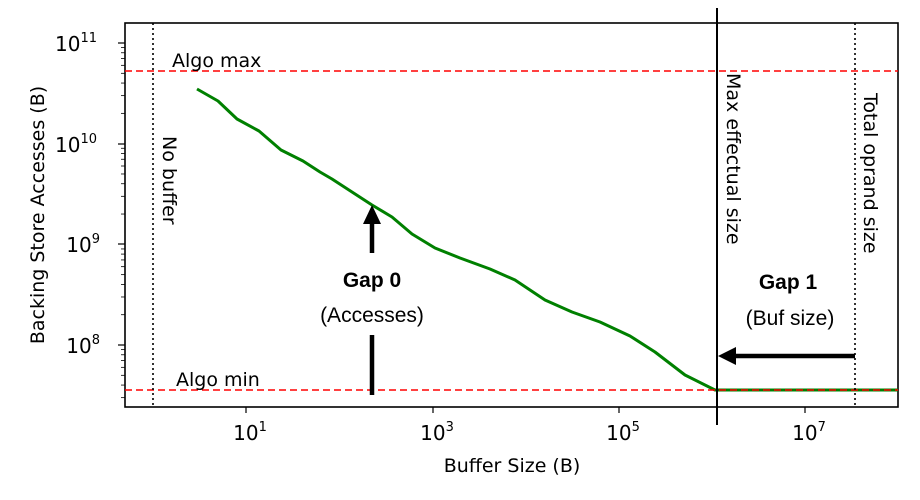 This screenshot has width=920, height=500. I want to click on y-tick-1e10: 1010, so click(76, 144).